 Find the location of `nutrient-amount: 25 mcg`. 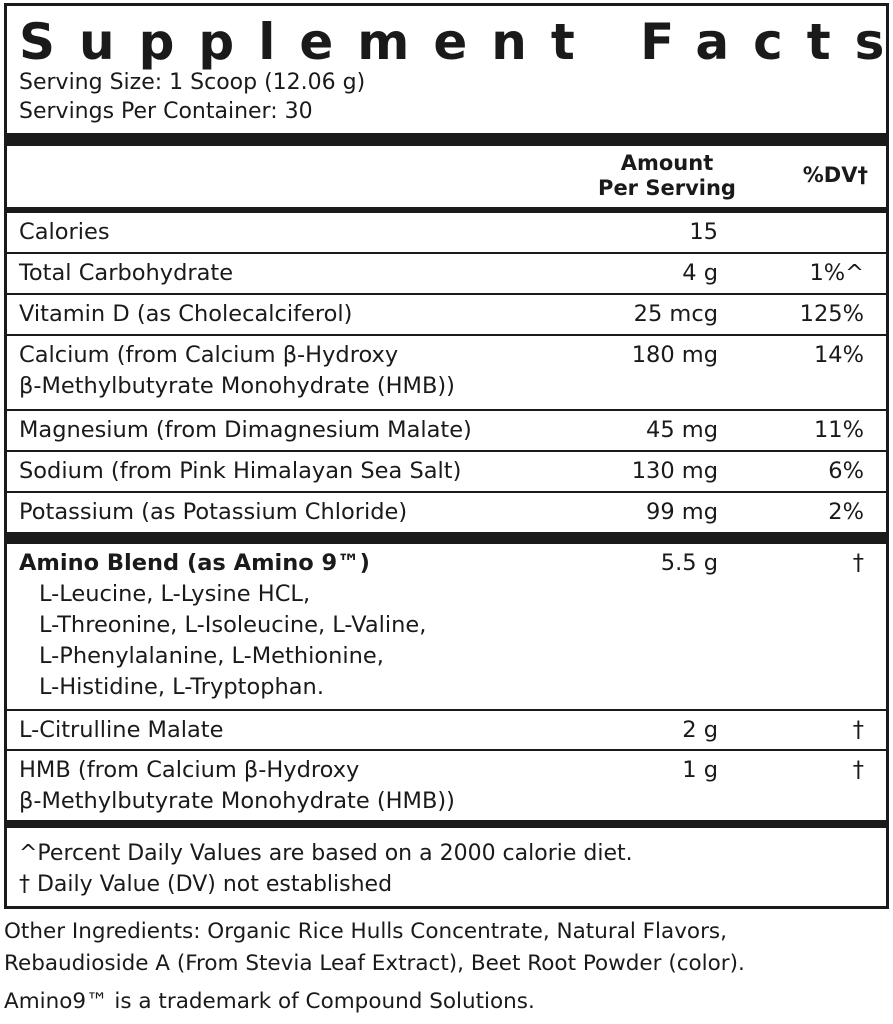

nutrient-amount: 25 mcg is located at coordinates (675, 314).